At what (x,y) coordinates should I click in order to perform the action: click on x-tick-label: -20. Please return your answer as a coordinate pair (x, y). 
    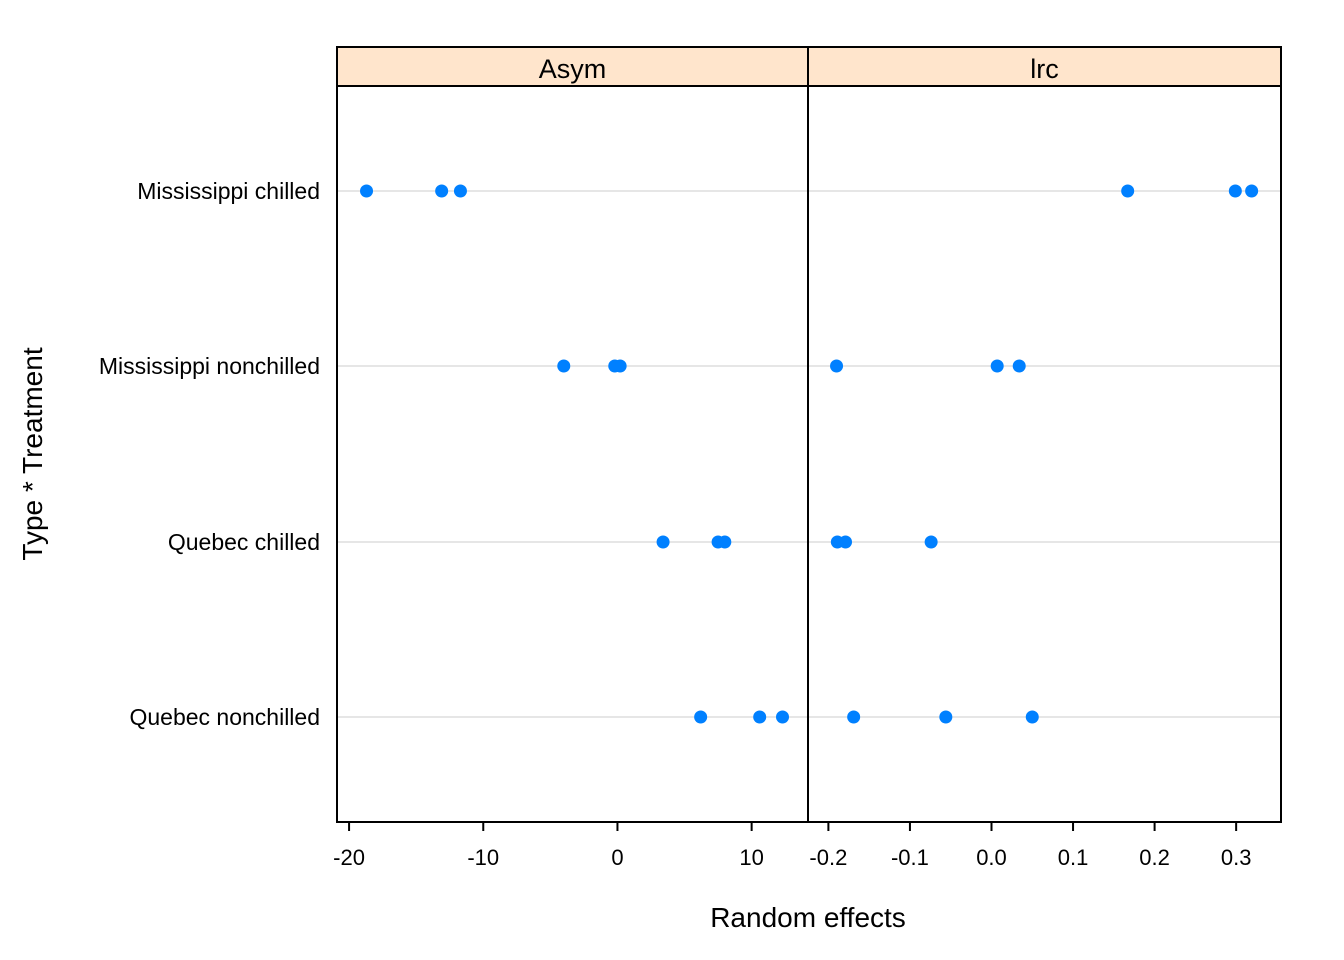
    Looking at the image, I should click on (349, 857).